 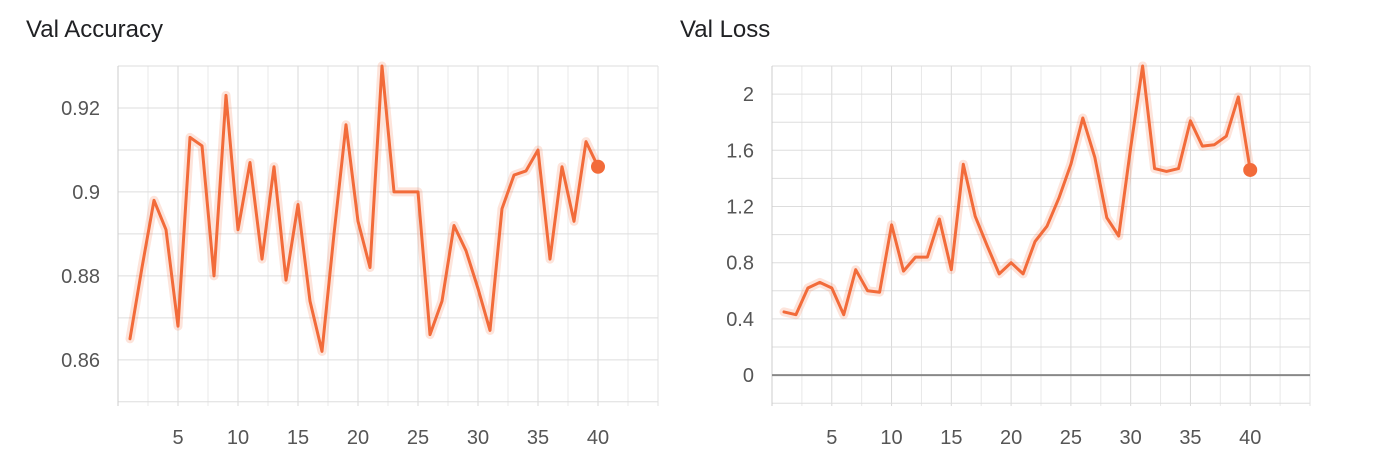 What do you see at coordinates (80, 277) in the screenshot?
I see `y-tick-label: 0.88` at bounding box center [80, 277].